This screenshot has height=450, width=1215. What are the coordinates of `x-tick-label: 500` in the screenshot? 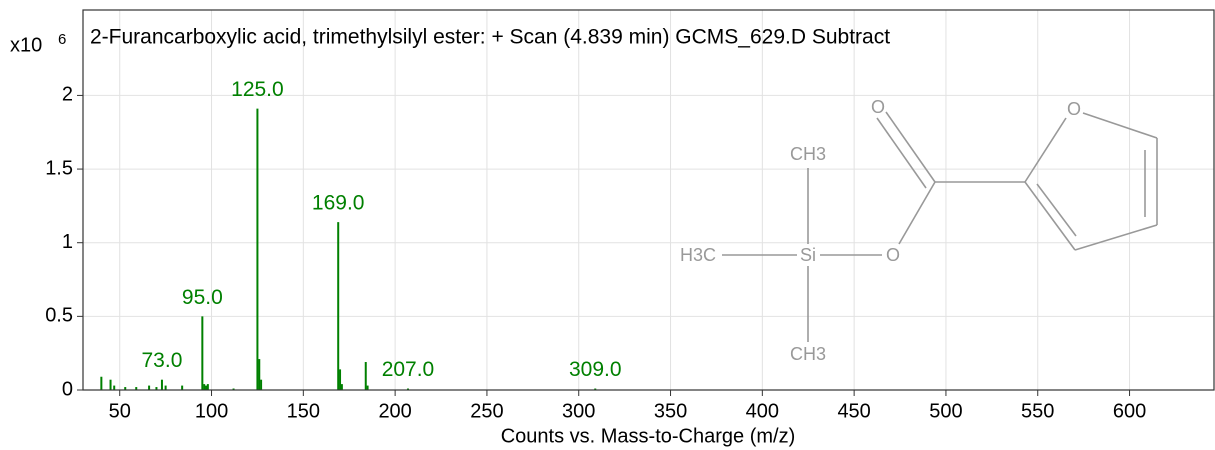 It's located at (945, 411).